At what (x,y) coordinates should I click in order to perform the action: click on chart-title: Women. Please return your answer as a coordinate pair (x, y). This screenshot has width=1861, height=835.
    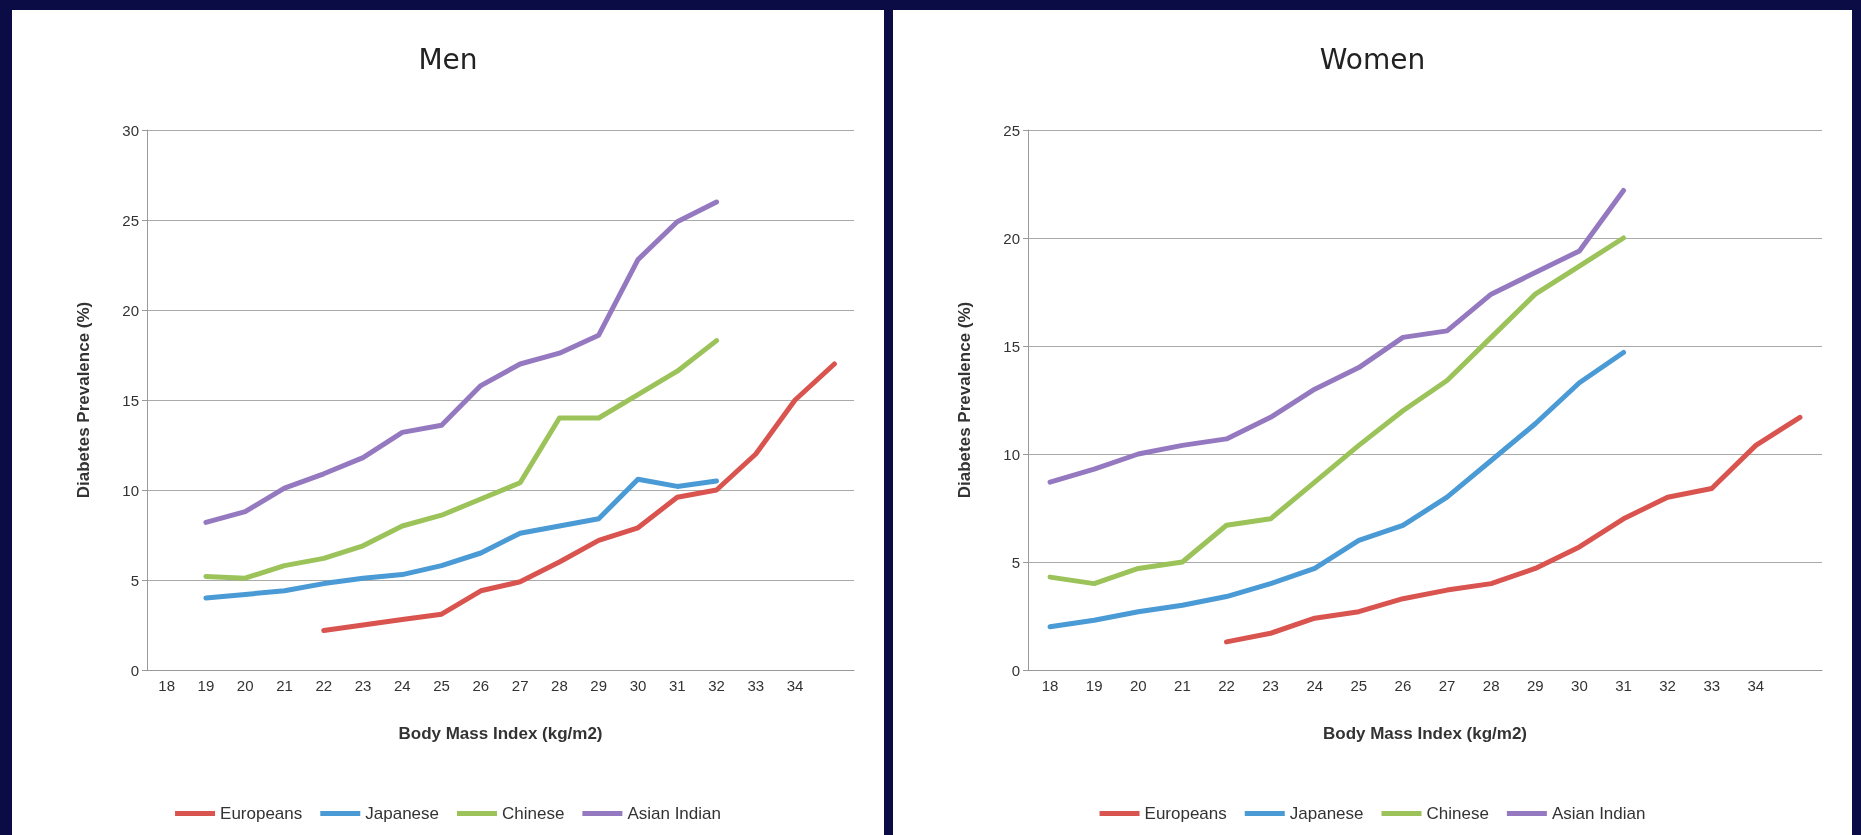
    Looking at the image, I should click on (1372, 59).